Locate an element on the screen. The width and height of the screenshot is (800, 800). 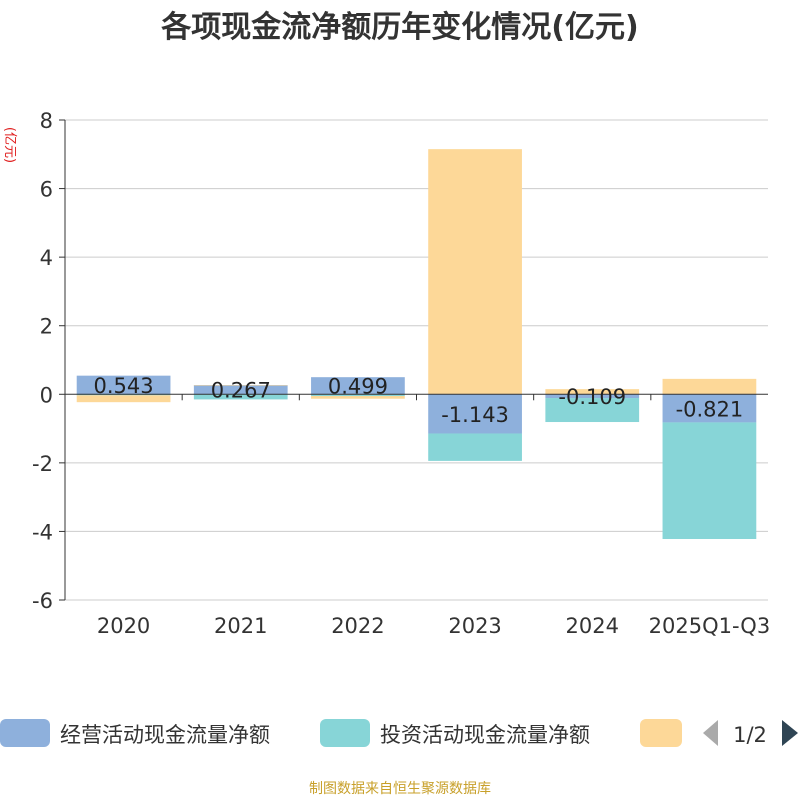
x-tick-label: 2021 is located at coordinates (240, 626).